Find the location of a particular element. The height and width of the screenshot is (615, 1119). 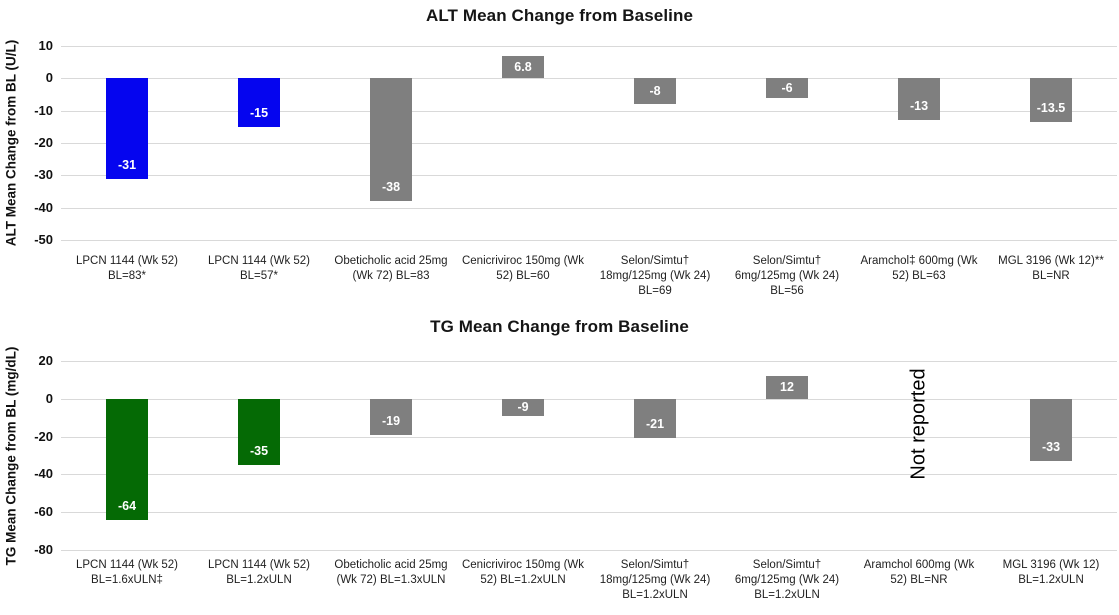

y-tick-label: -30 is located at coordinates (43, 175).